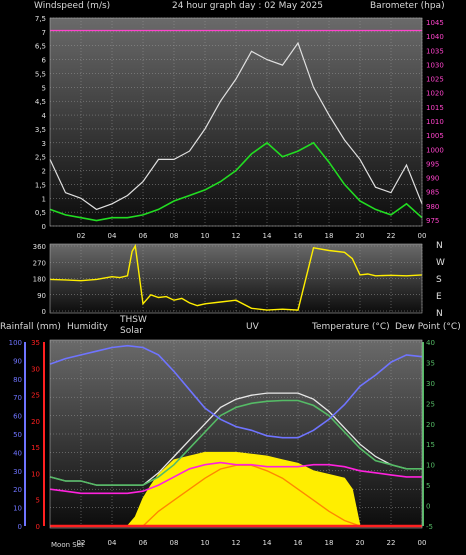  What do you see at coordinates (40, 102) in the screenshot?
I see `windspeed-tick-label: 4,5` at bounding box center [40, 102].